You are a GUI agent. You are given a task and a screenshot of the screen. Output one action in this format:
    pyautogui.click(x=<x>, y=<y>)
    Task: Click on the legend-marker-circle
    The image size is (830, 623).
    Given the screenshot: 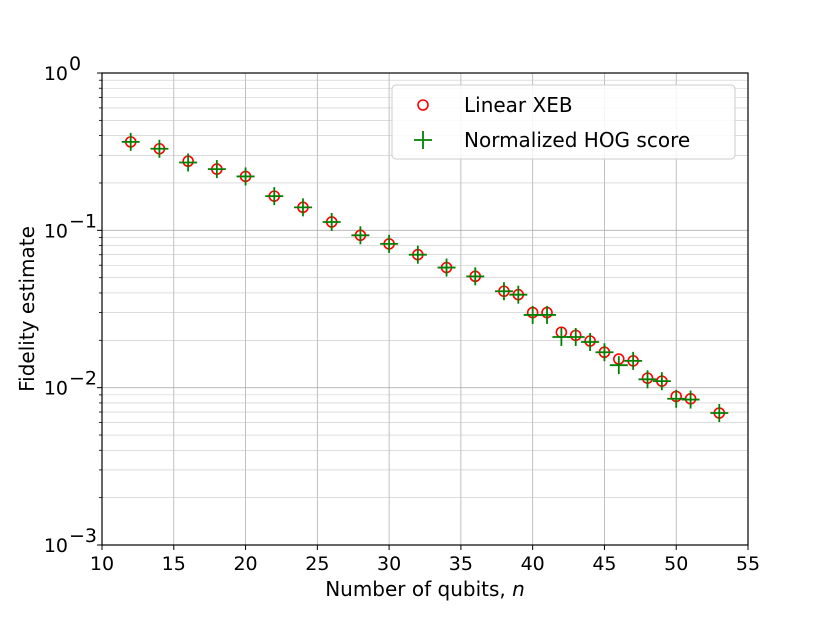 What is the action you would take?
    pyautogui.click(x=423, y=105)
    